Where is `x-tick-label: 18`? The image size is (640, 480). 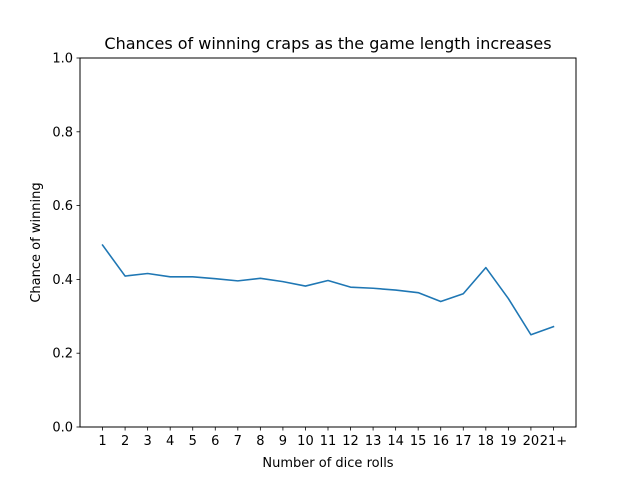 x-tick-label: 18 is located at coordinates (486, 441).